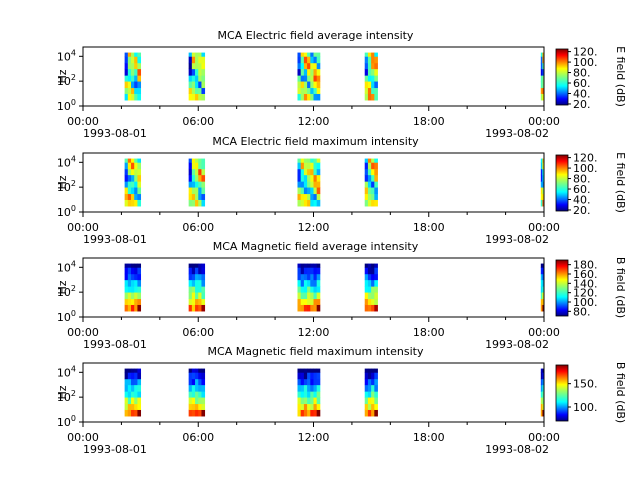  I want to click on colorbar-tick-label: 40., so click(582, 93).